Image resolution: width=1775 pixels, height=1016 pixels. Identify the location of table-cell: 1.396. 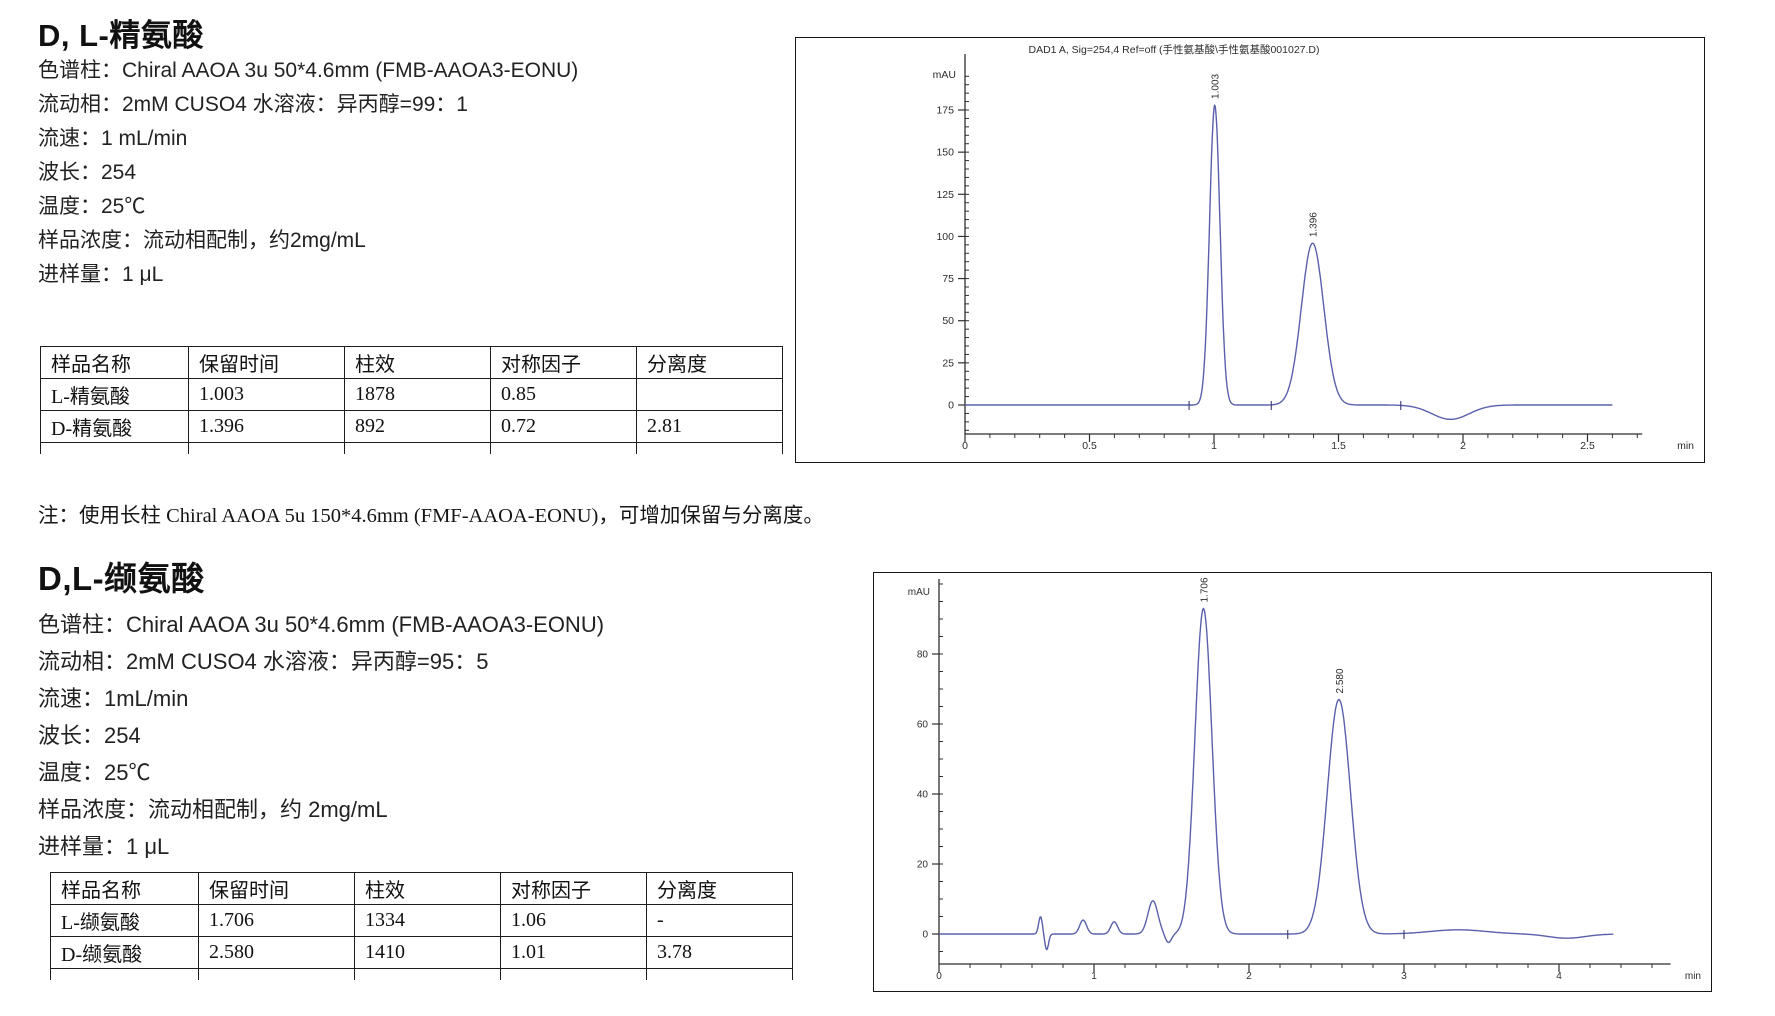
(266, 426).